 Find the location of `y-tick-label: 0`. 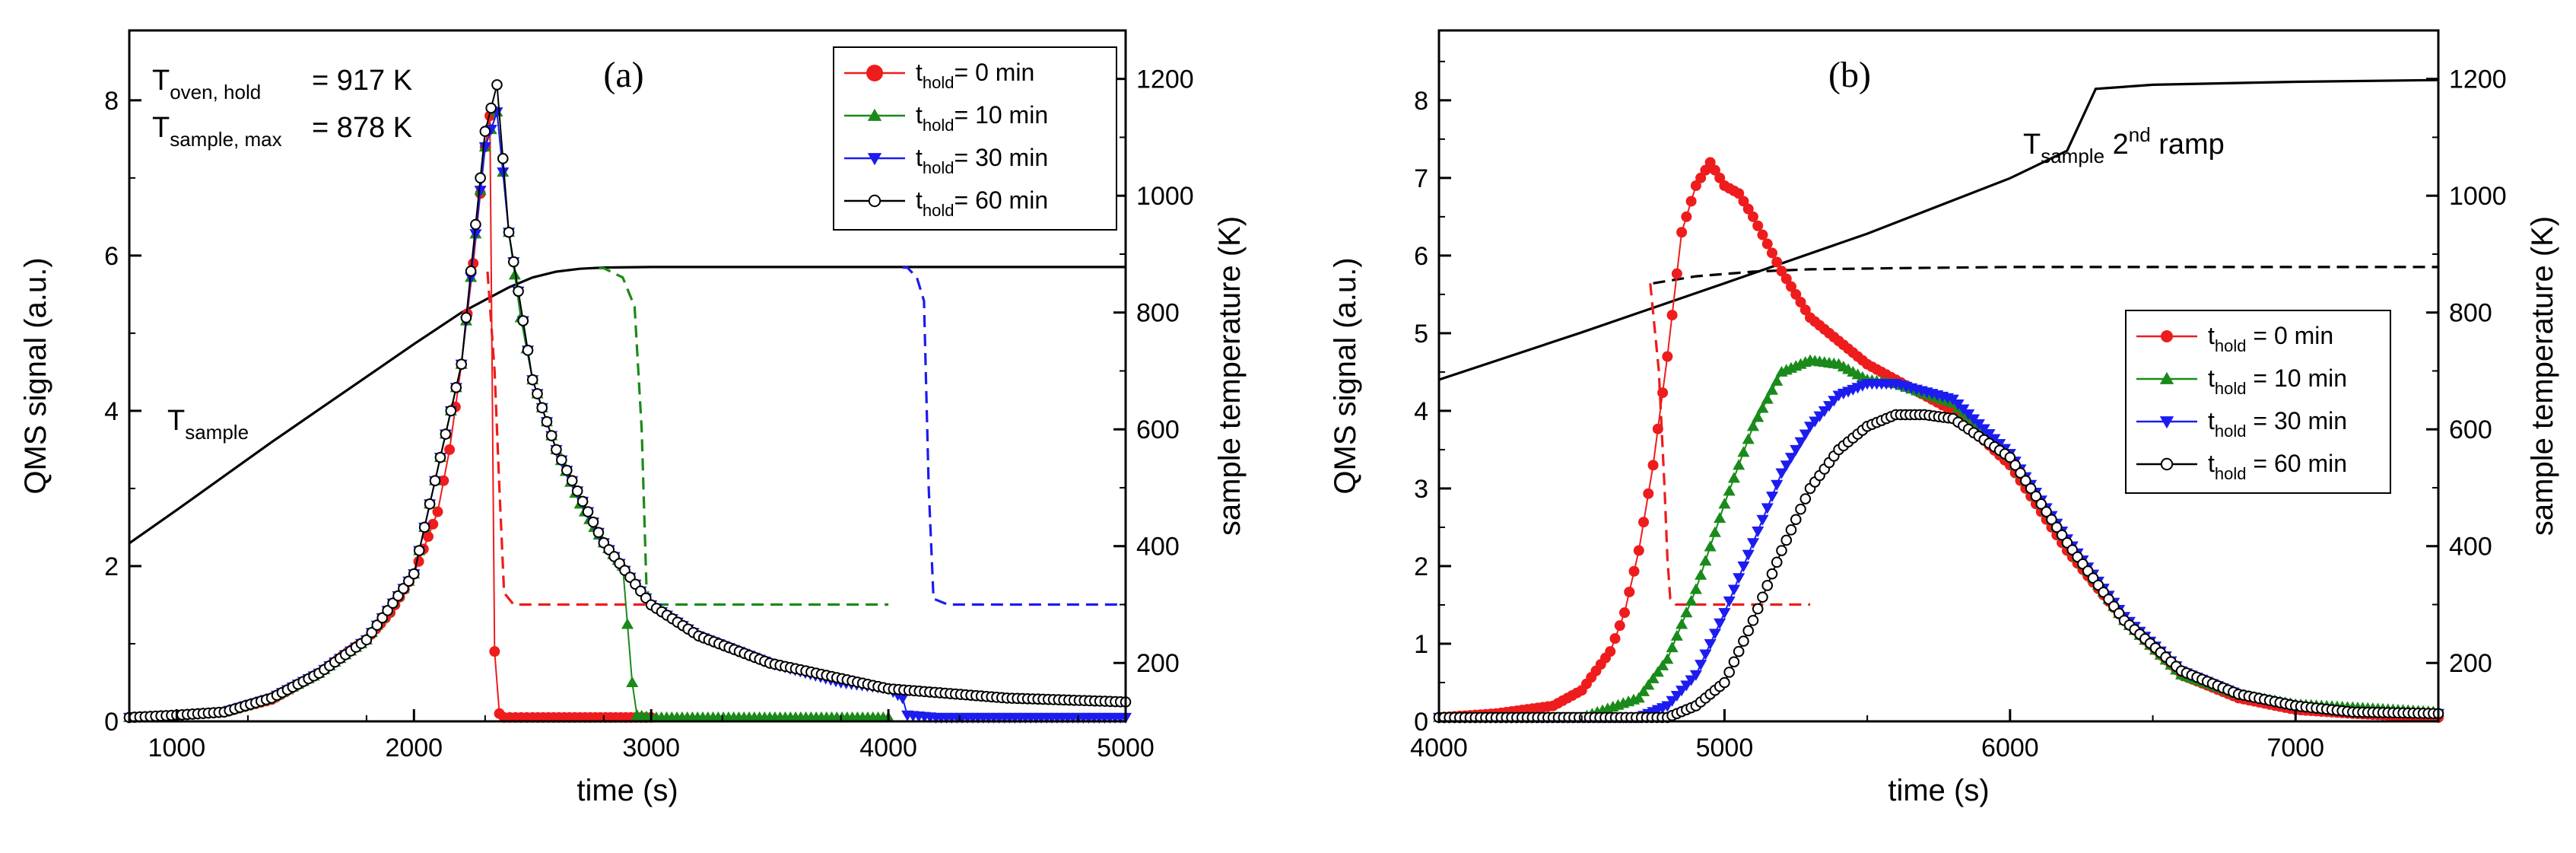

y-tick-label: 0 is located at coordinates (1421, 722).